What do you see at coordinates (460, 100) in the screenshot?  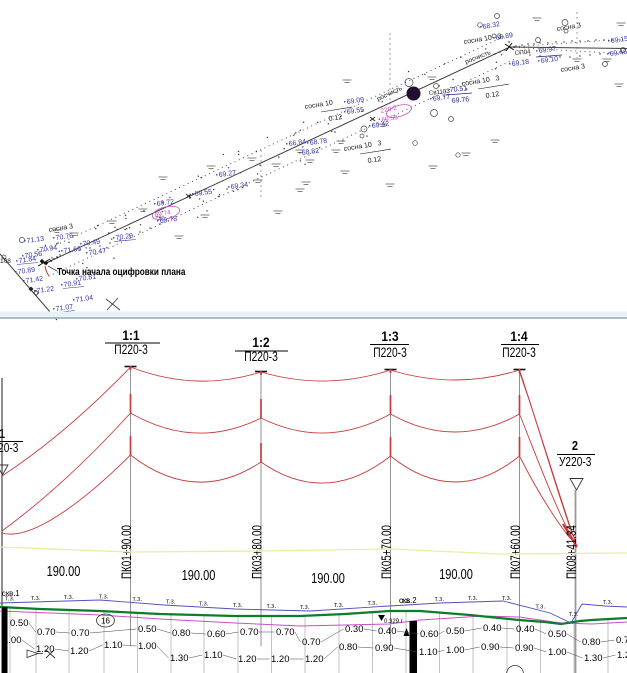 I see `svg-text: 69.76` at bounding box center [460, 100].